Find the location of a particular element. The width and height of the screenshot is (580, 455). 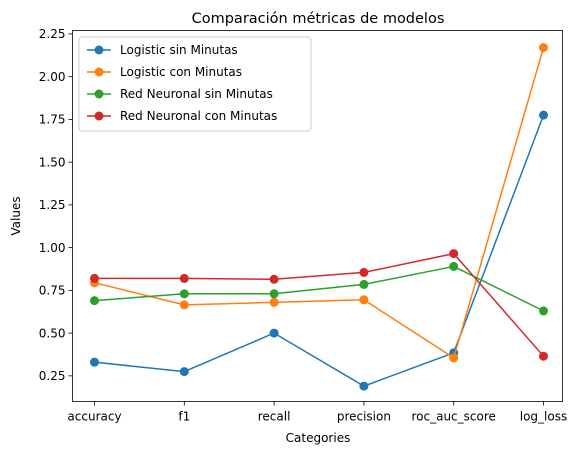

legend-frame is located at coordinates (195, 84).